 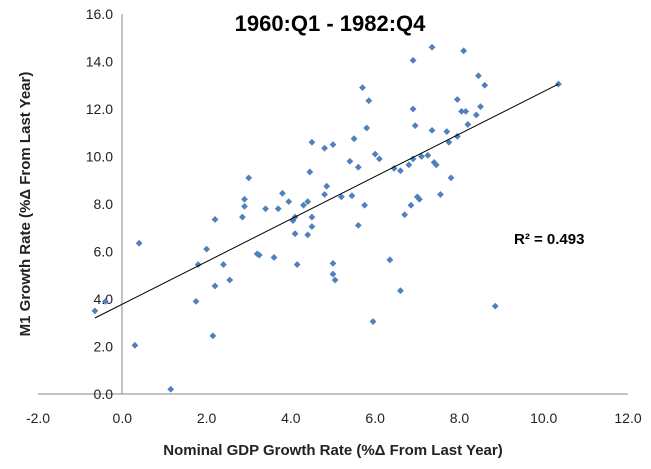 I want to click on x-tick-label: -2.0, so click(x=38, y=418).